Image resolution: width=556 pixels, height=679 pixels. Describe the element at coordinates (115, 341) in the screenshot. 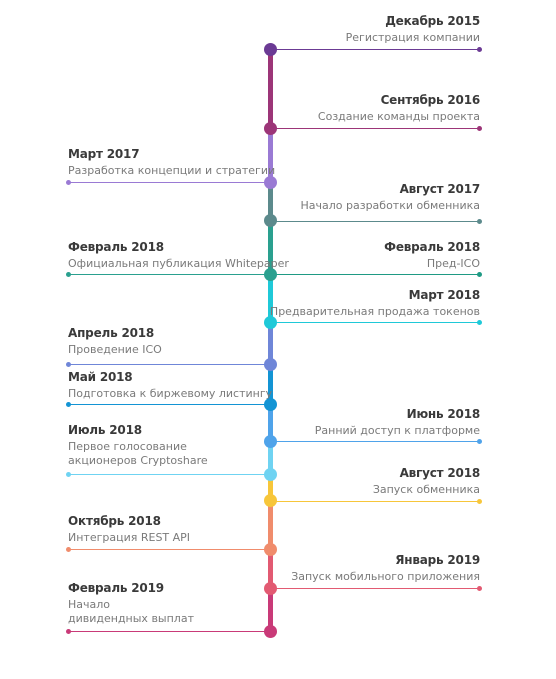

I see `milestone-label: Апрель 2018 Проведение ICO` at that location.